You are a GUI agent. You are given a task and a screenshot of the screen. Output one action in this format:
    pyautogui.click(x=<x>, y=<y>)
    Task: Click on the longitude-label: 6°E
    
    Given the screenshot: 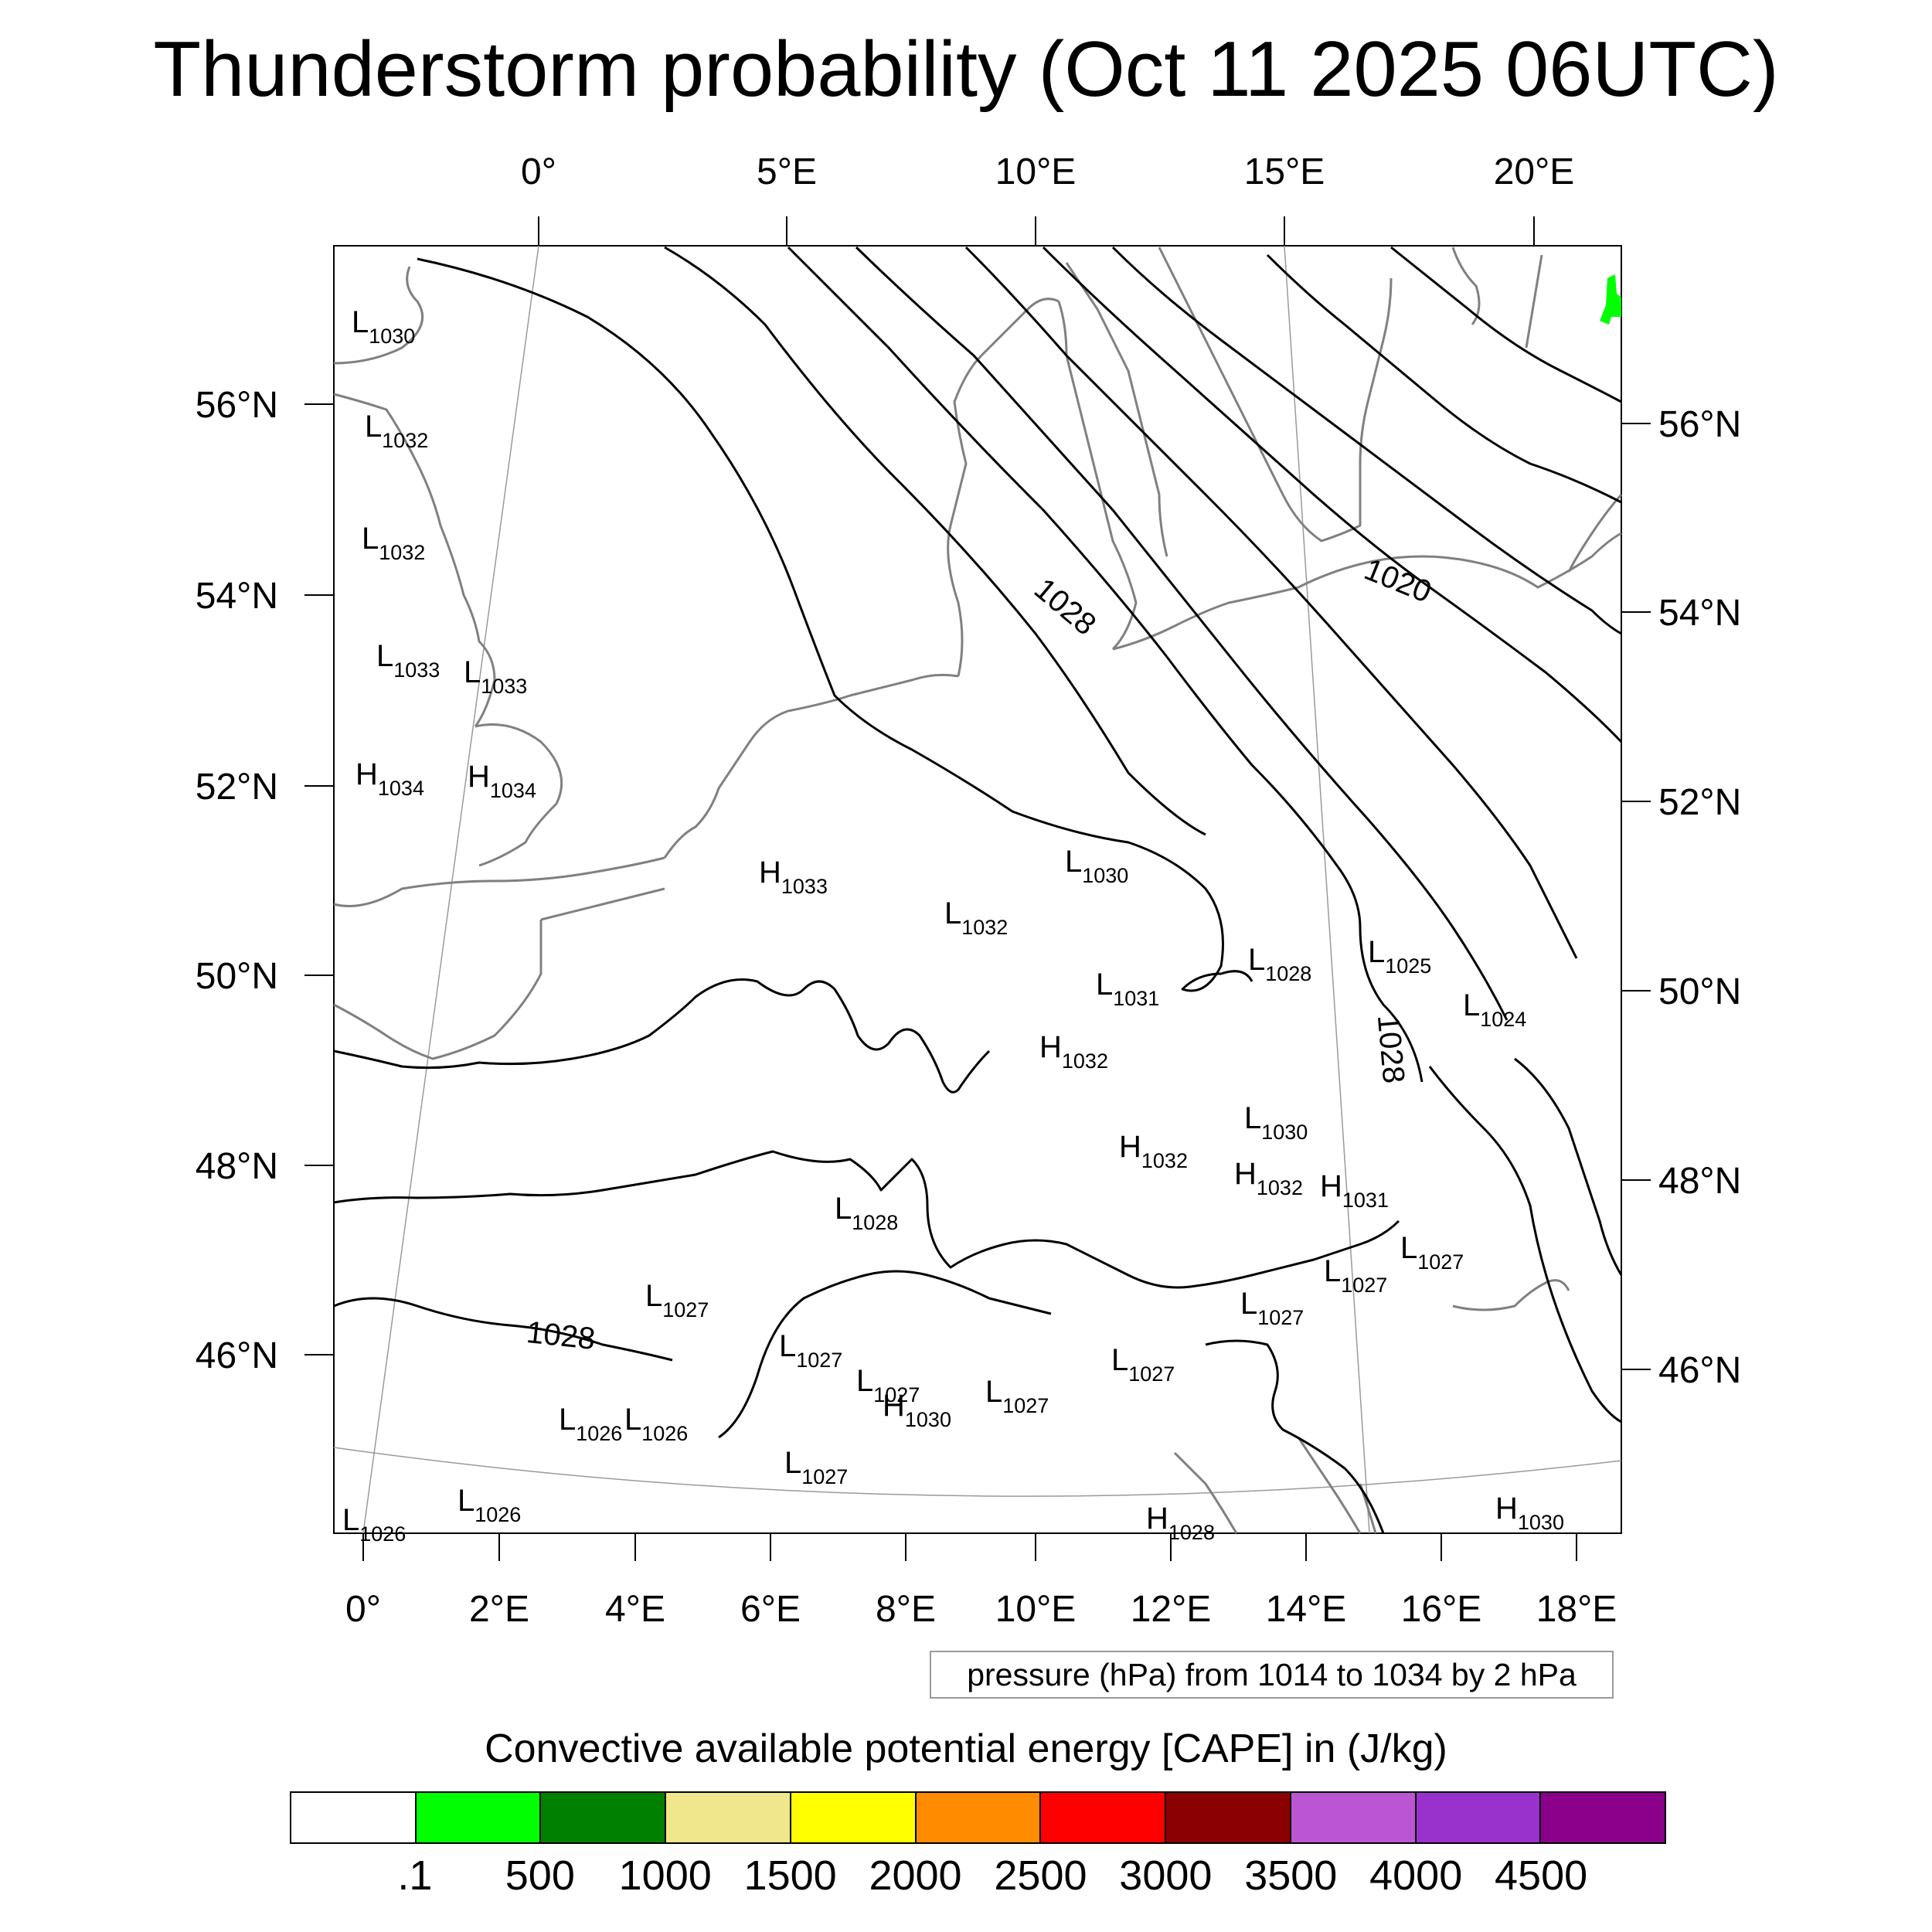 What is the action you would take?
    pyautogui.click(x=770, y=1610)
    